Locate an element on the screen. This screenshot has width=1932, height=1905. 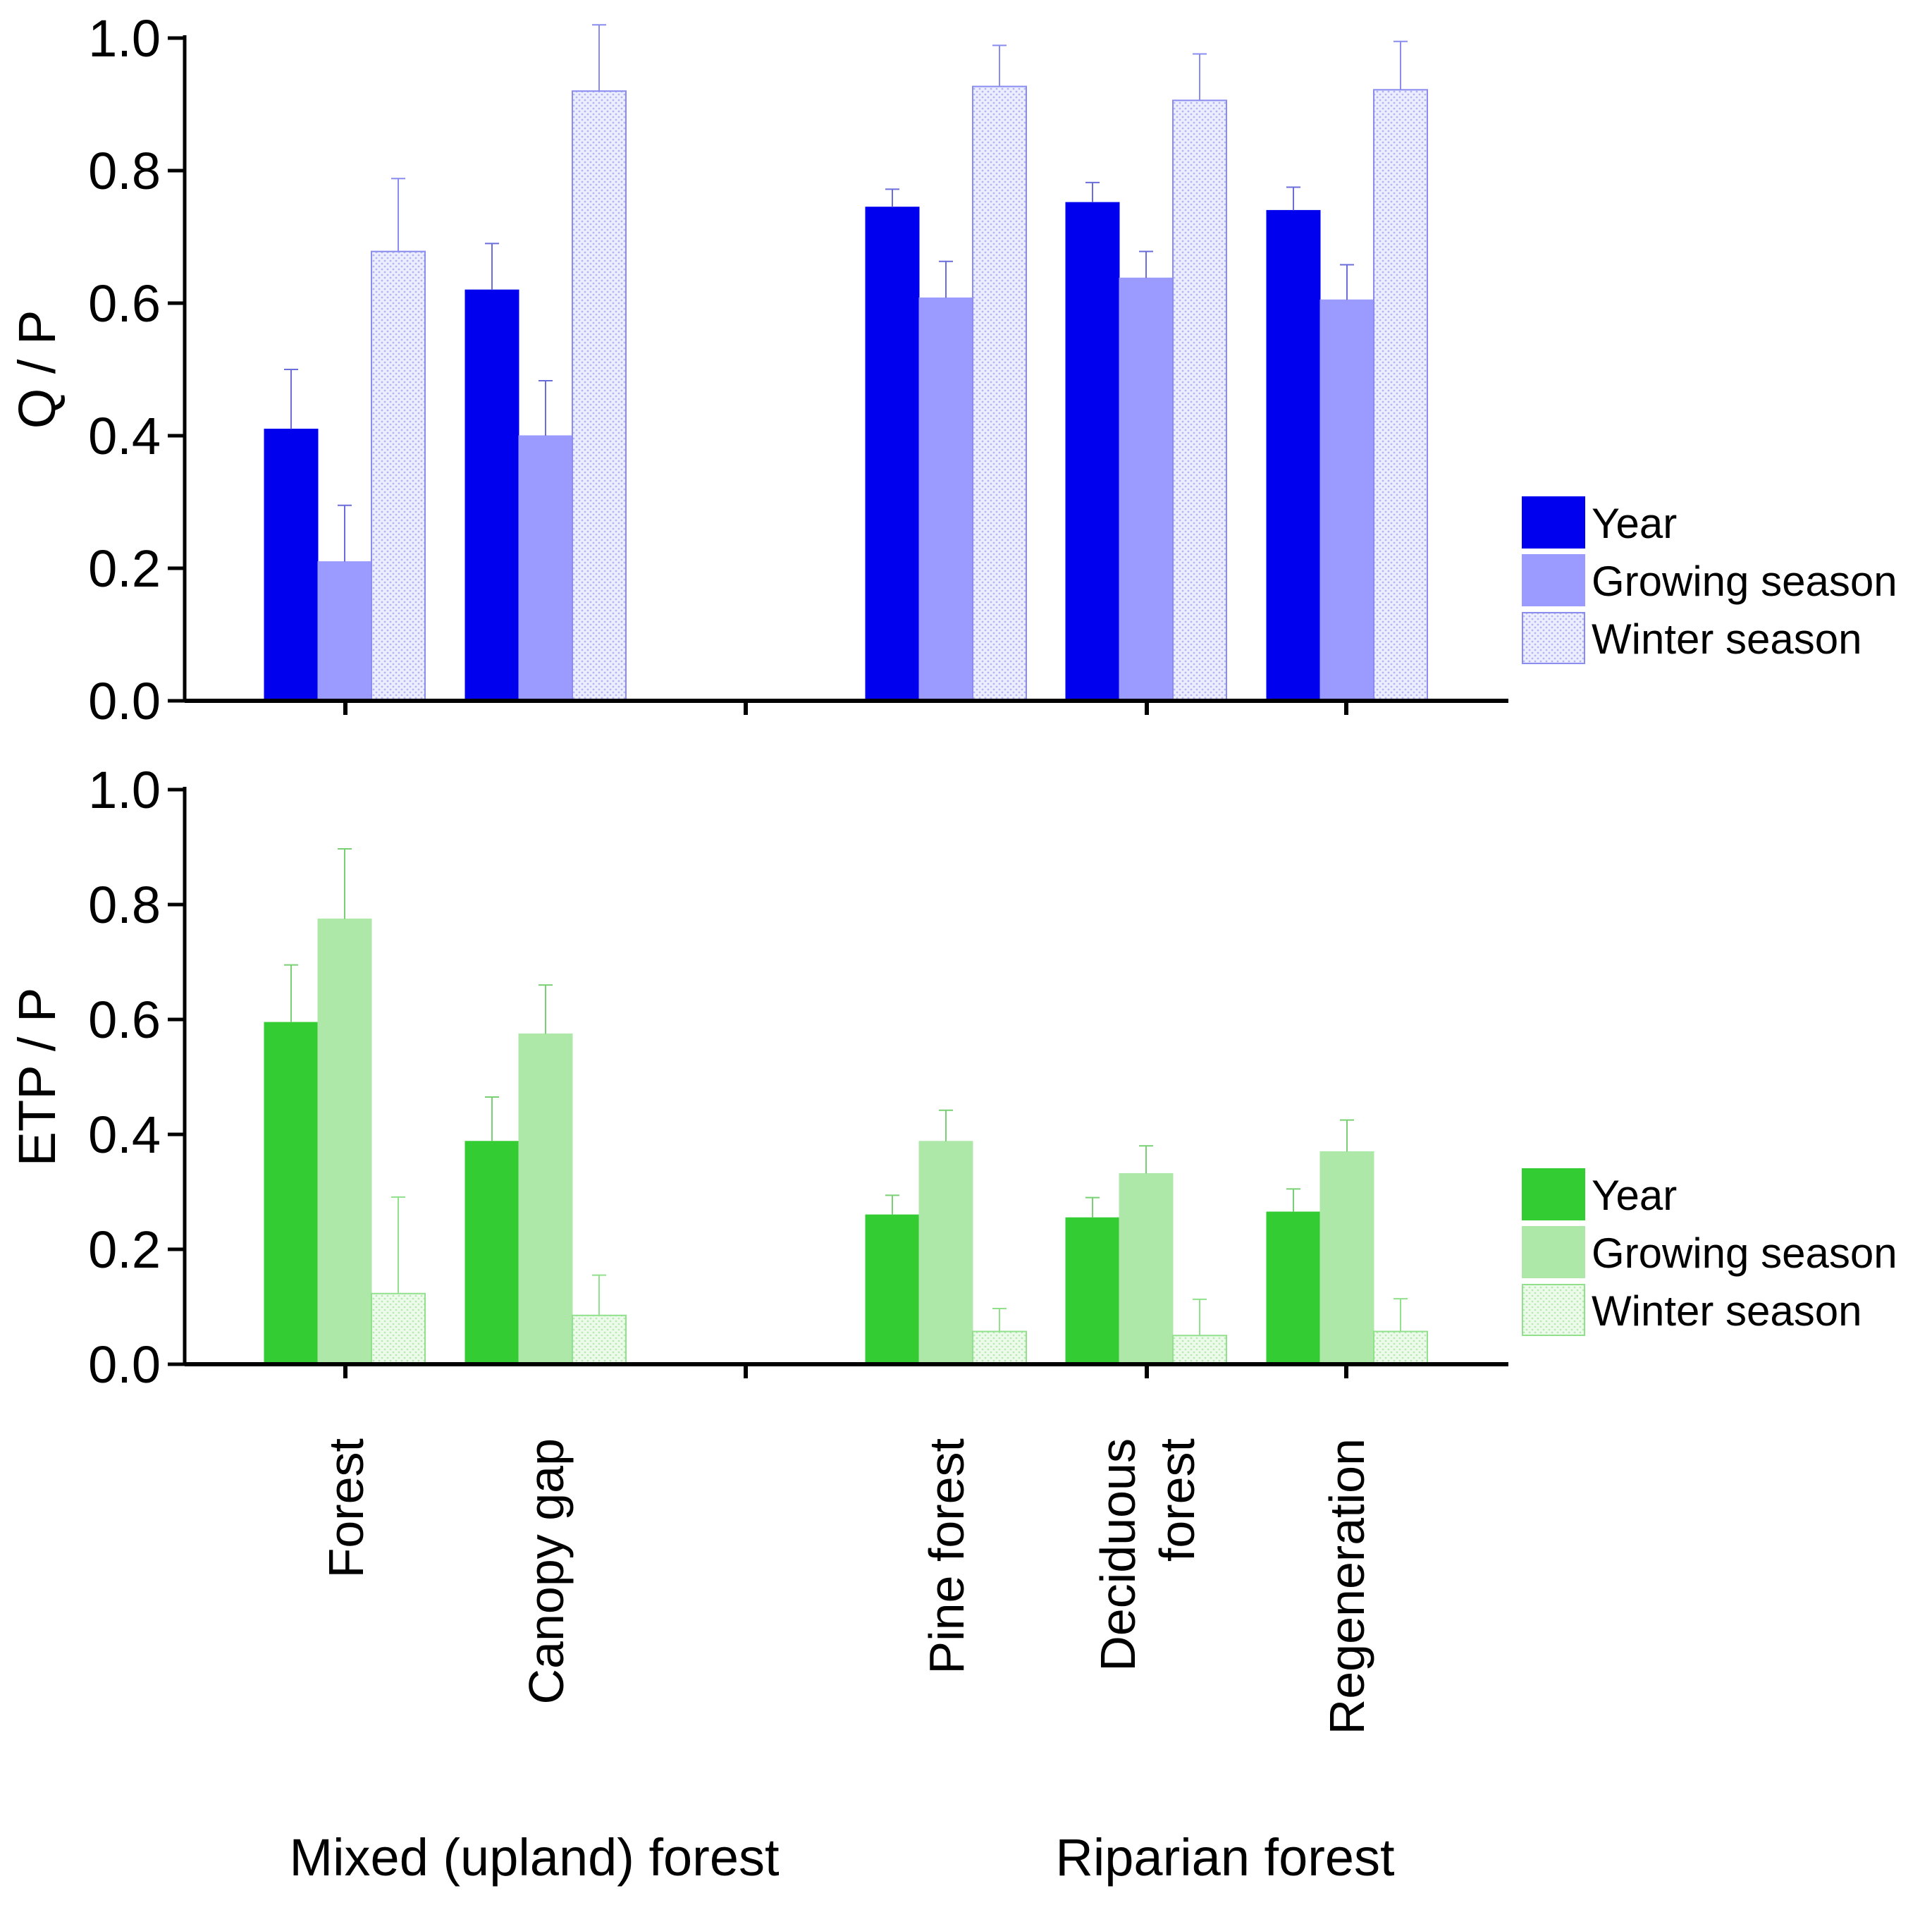
legend-label-etp-2: Winter season is located at coordinates (1727, 1311).